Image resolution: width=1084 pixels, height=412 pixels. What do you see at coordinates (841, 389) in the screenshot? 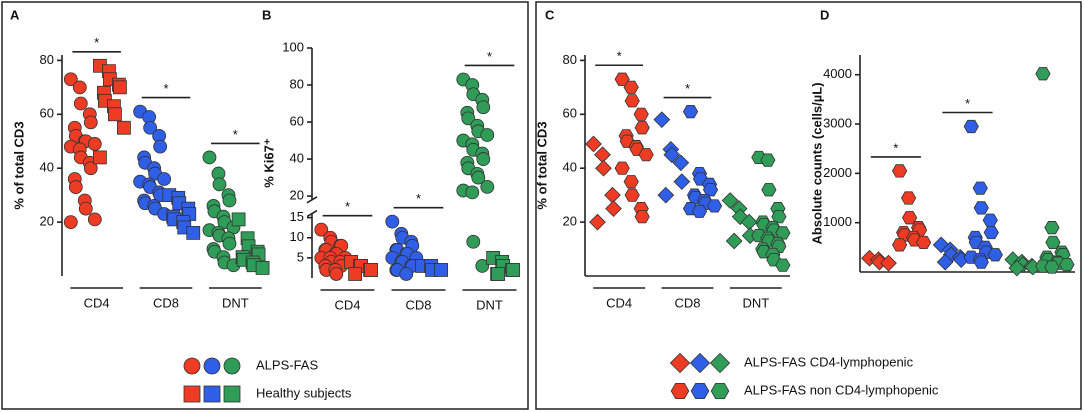
I see `legend-label: ALPS-FAS non CD4-lymphopenic` at bounding box center [841, 389].